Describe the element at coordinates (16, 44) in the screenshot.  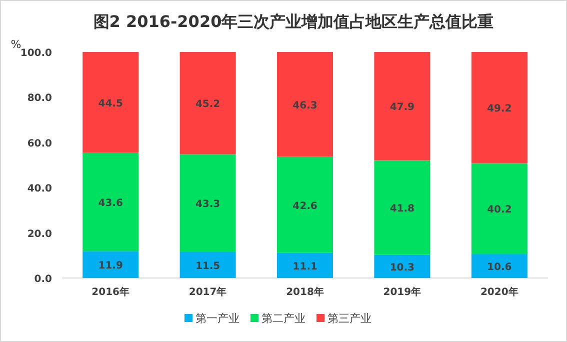
I see `ylabel: %` at that location.